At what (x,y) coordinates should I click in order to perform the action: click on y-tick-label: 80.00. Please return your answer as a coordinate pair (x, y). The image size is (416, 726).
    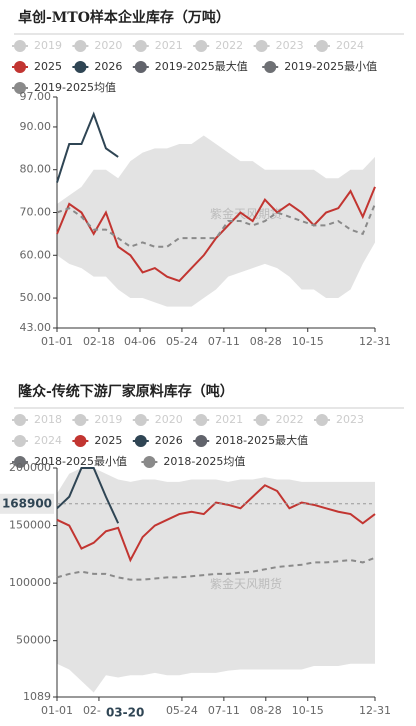
    Looking at the image, I should click on (36, 169).